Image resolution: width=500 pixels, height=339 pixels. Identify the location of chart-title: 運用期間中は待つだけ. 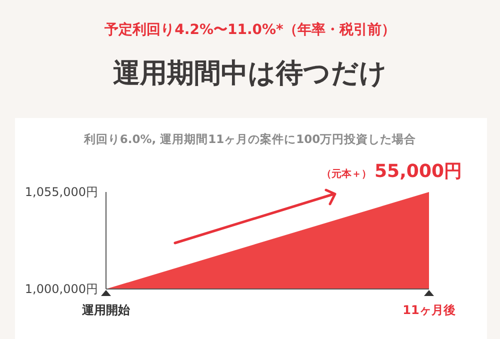
(250, 73).